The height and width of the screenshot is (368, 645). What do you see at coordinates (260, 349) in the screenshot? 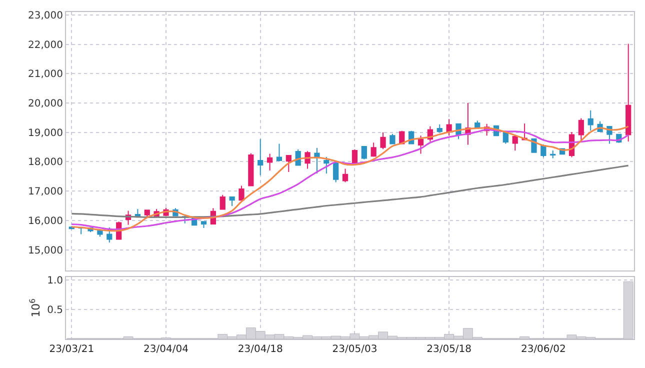
I see `x-tick-label: 23/04/18` at bounding box center [260, 349].